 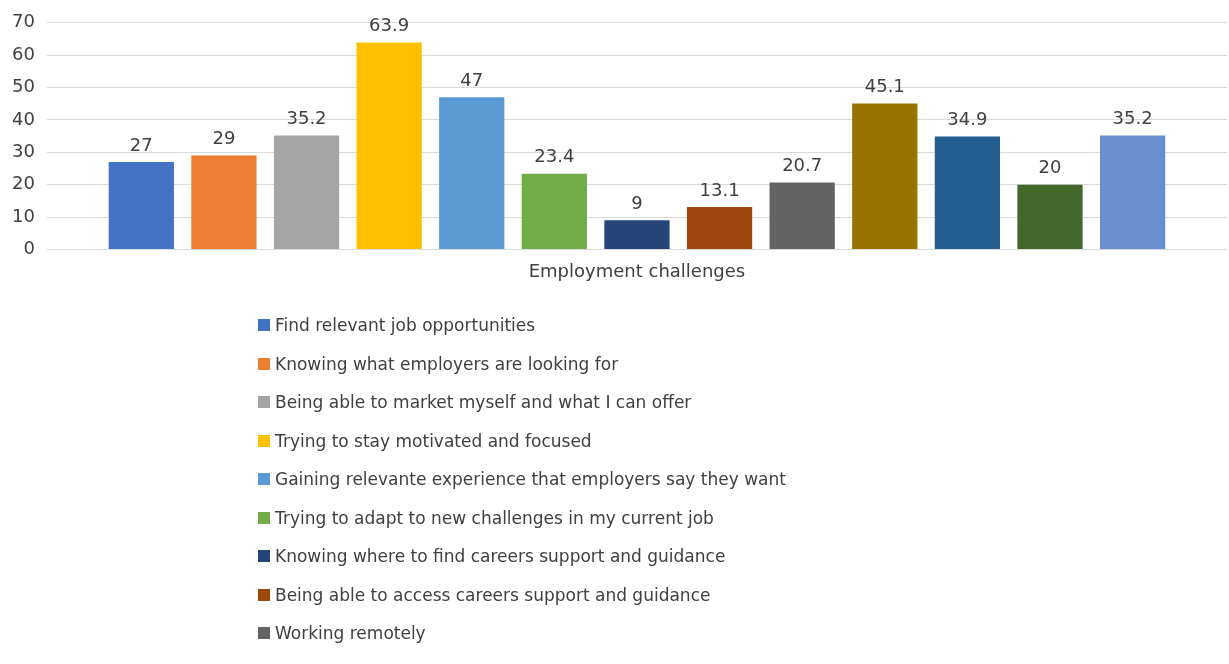 What do you see at coordinates (884, 86) in the screenshot?
I see `data-label: 45.1` at bounding box center [884, 86].